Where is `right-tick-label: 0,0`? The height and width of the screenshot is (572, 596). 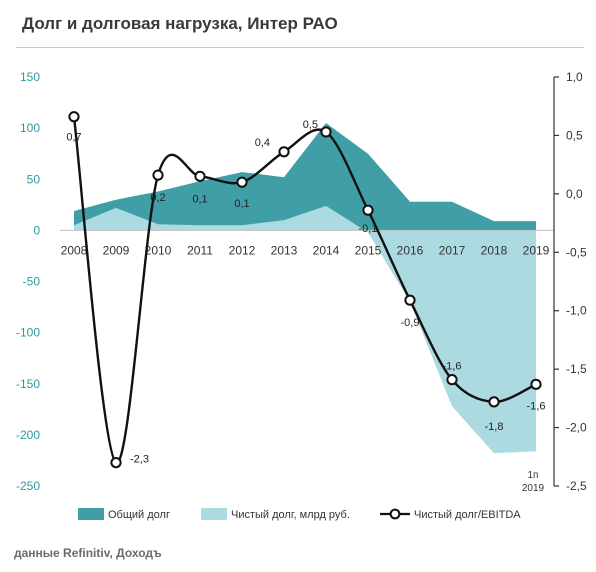
right-tick-label: 0,0 is located at coordinates (574, 194).